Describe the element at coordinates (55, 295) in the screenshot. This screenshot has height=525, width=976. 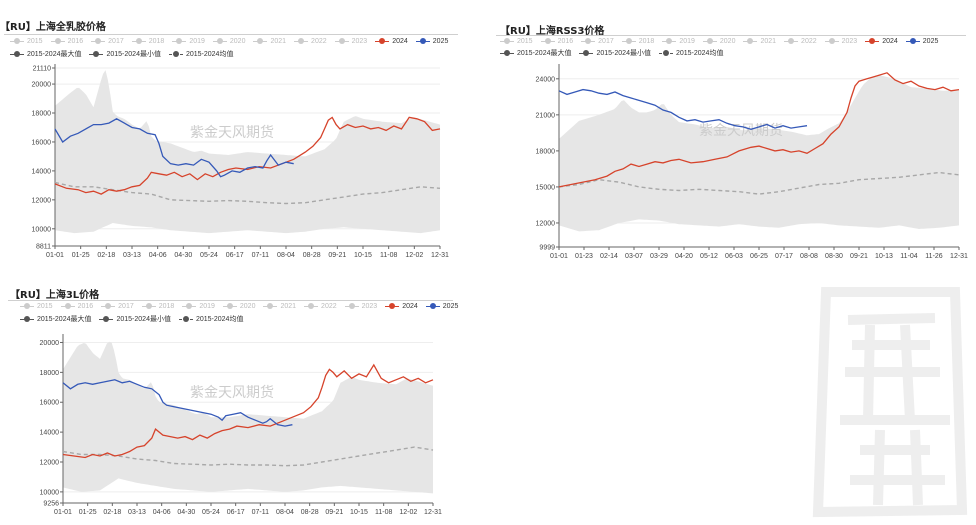
I see `chart-title: 【RU】上海3L价格` at that location.